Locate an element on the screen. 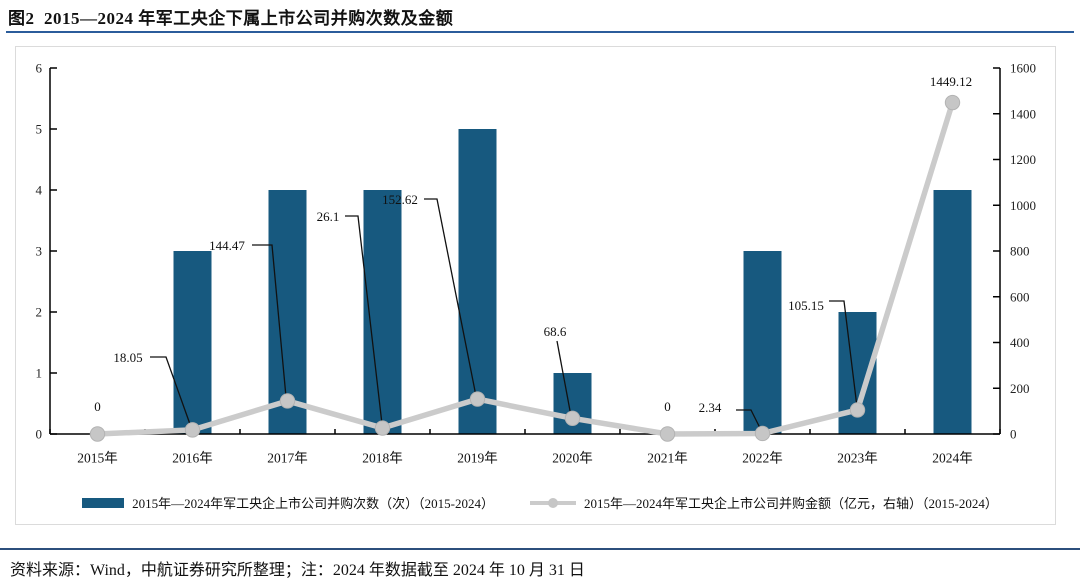 The height and width of the screenshot is (588, 1080). data-label: 152.62 is located at coordinates (400, 199).